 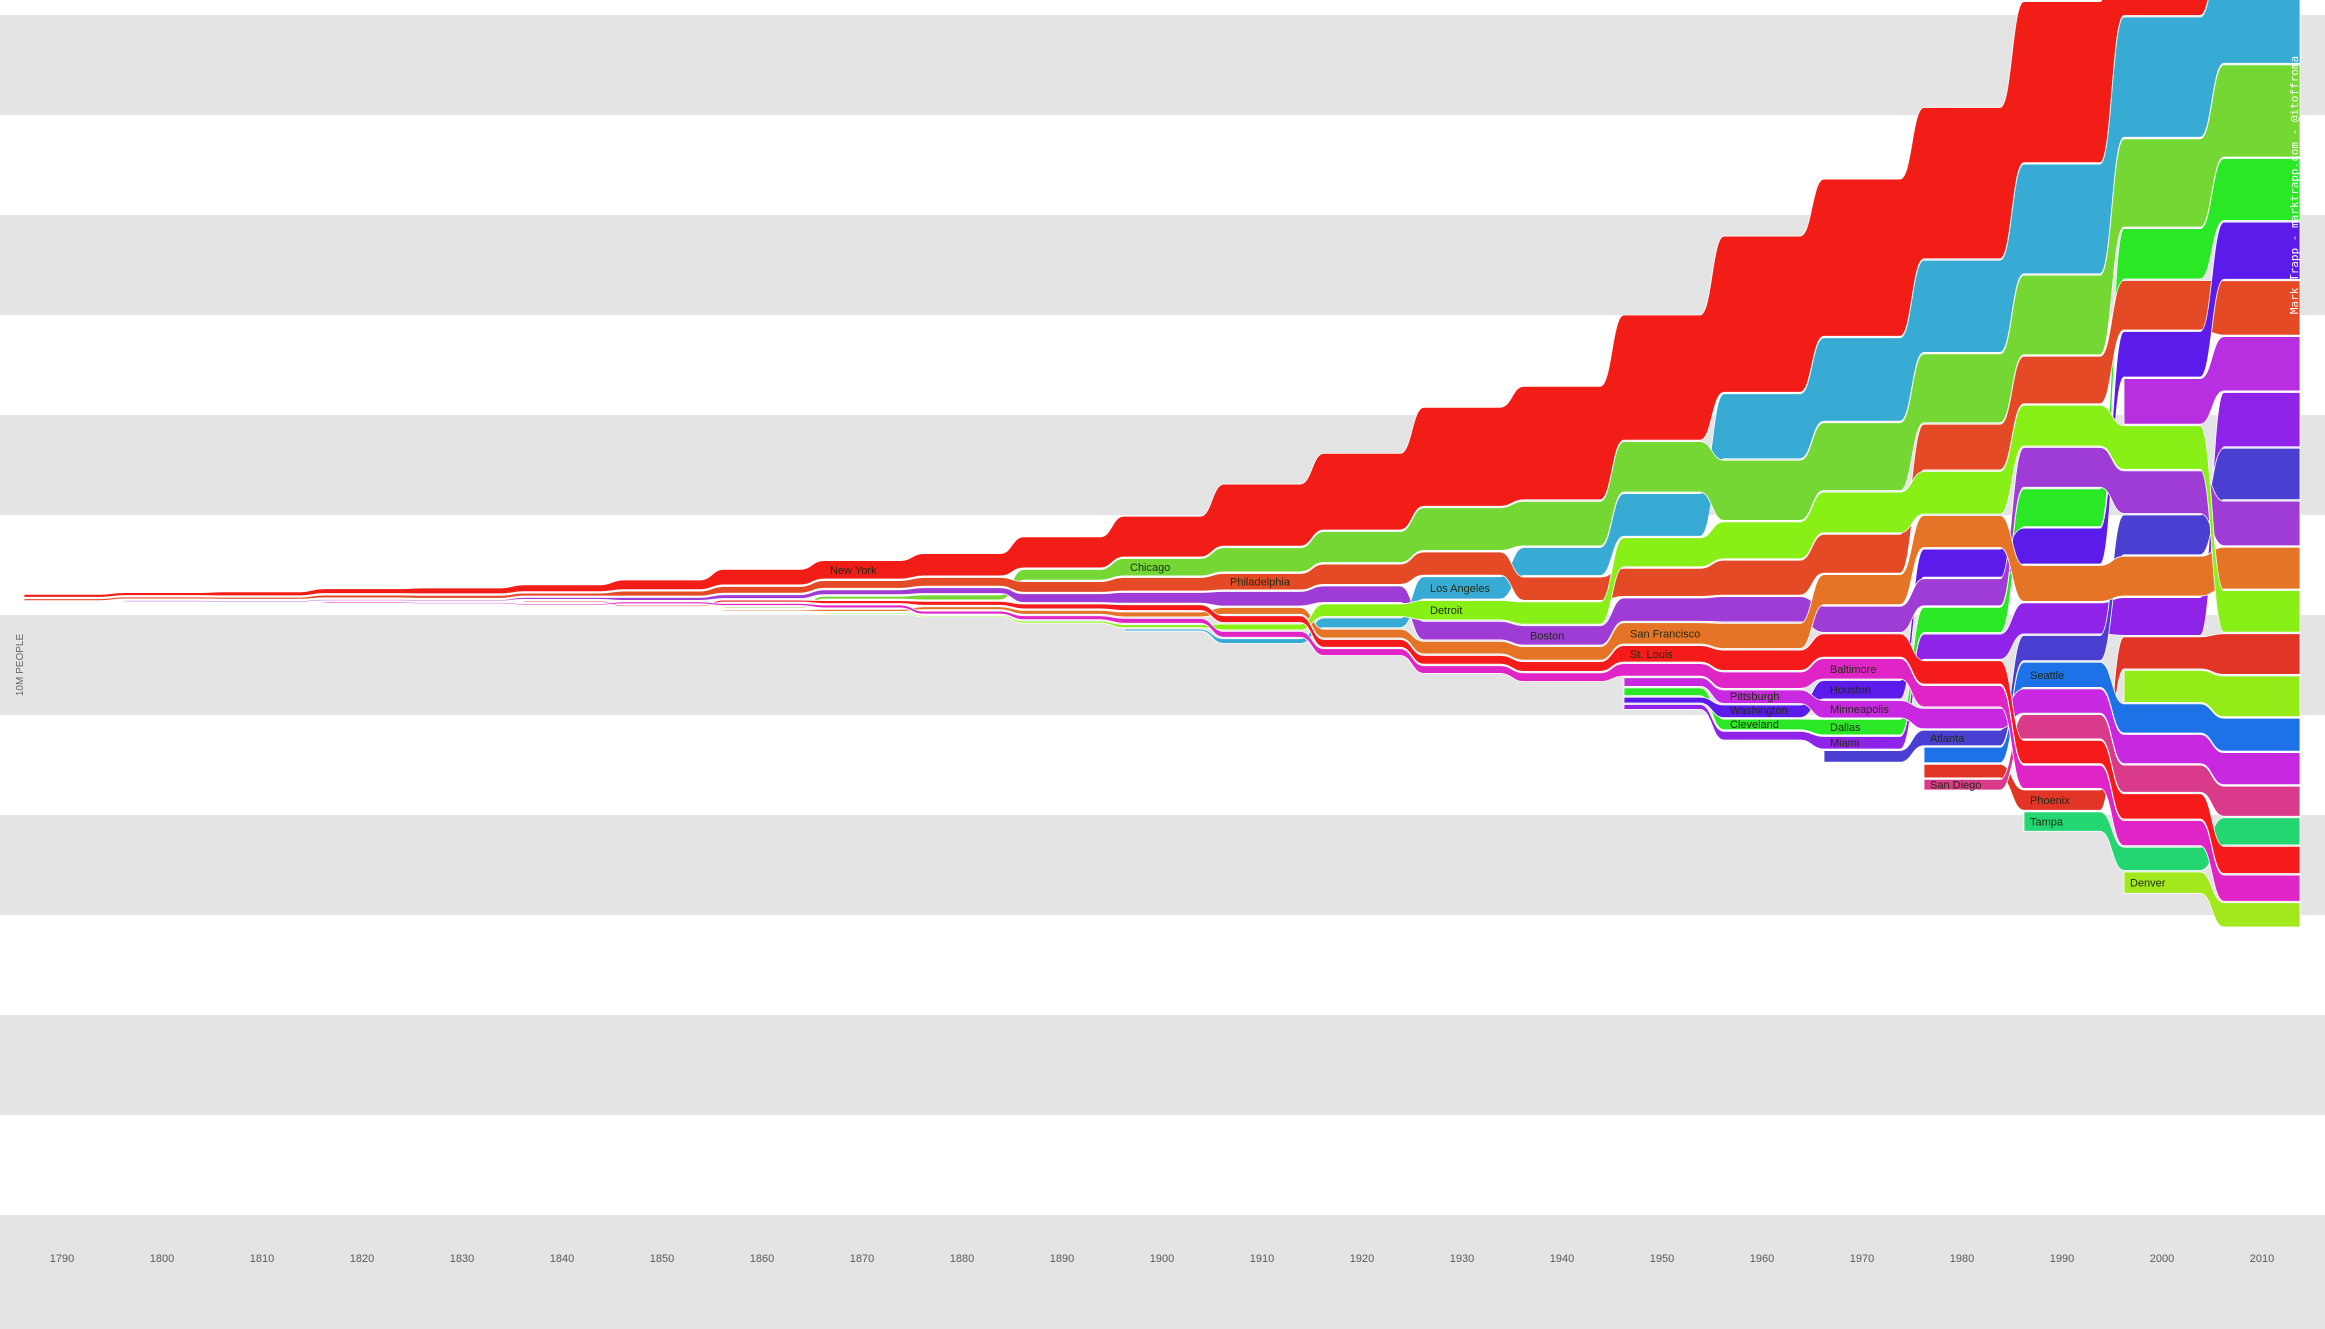 What do you see at coordinates (2047, 676) in the screenshot?
I see `city-label: Seattle` at bounding box center [2047, 676].